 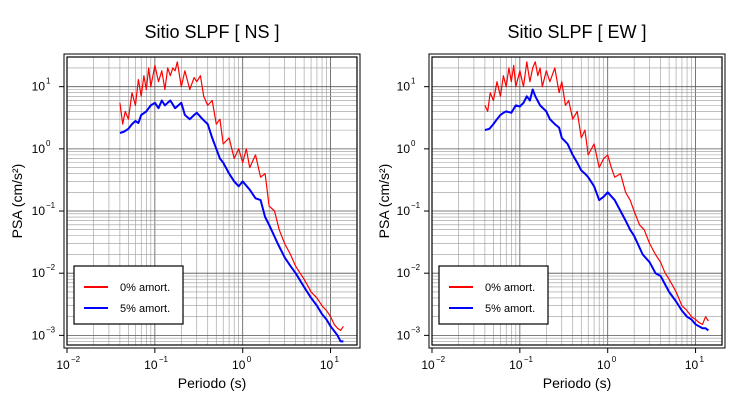 I want to click on chart-title: Sitio SLPF [ EW ], so click(x=576, y=32).